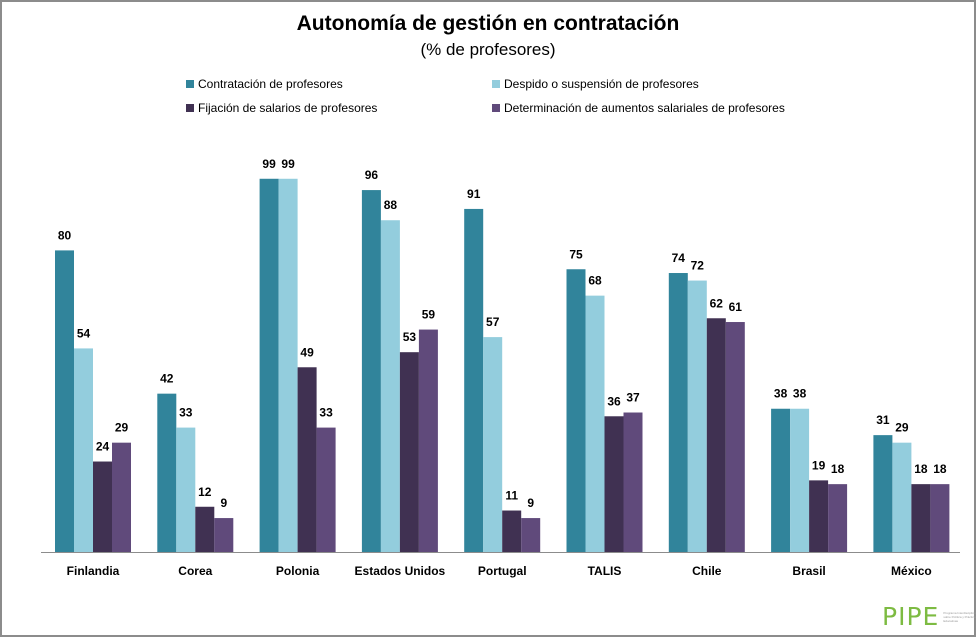  Describe the element at coordinates (576, 254) in the screenshot. I see `data-label: 75` at that location.